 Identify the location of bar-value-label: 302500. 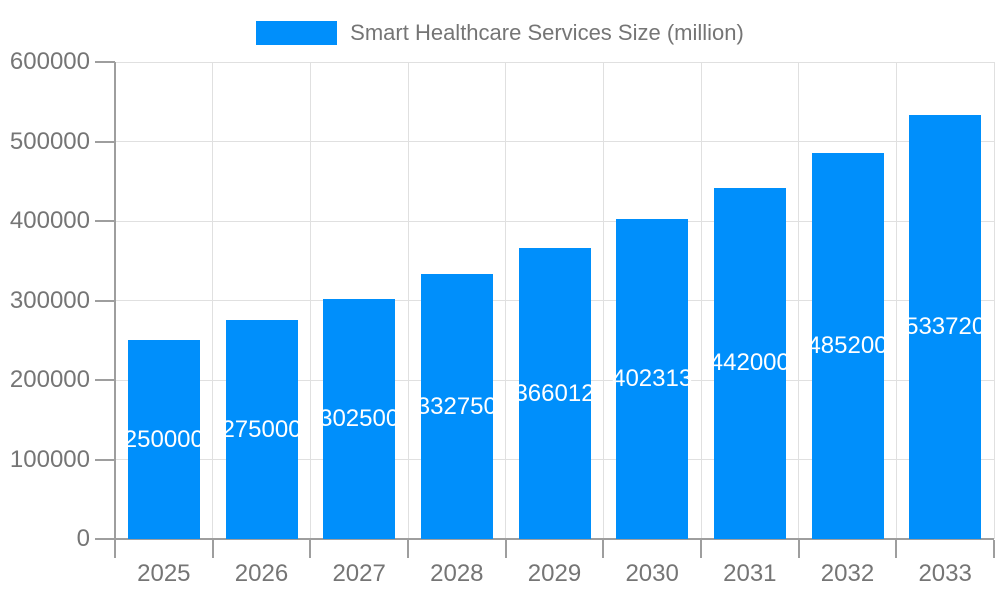
(359, 418).